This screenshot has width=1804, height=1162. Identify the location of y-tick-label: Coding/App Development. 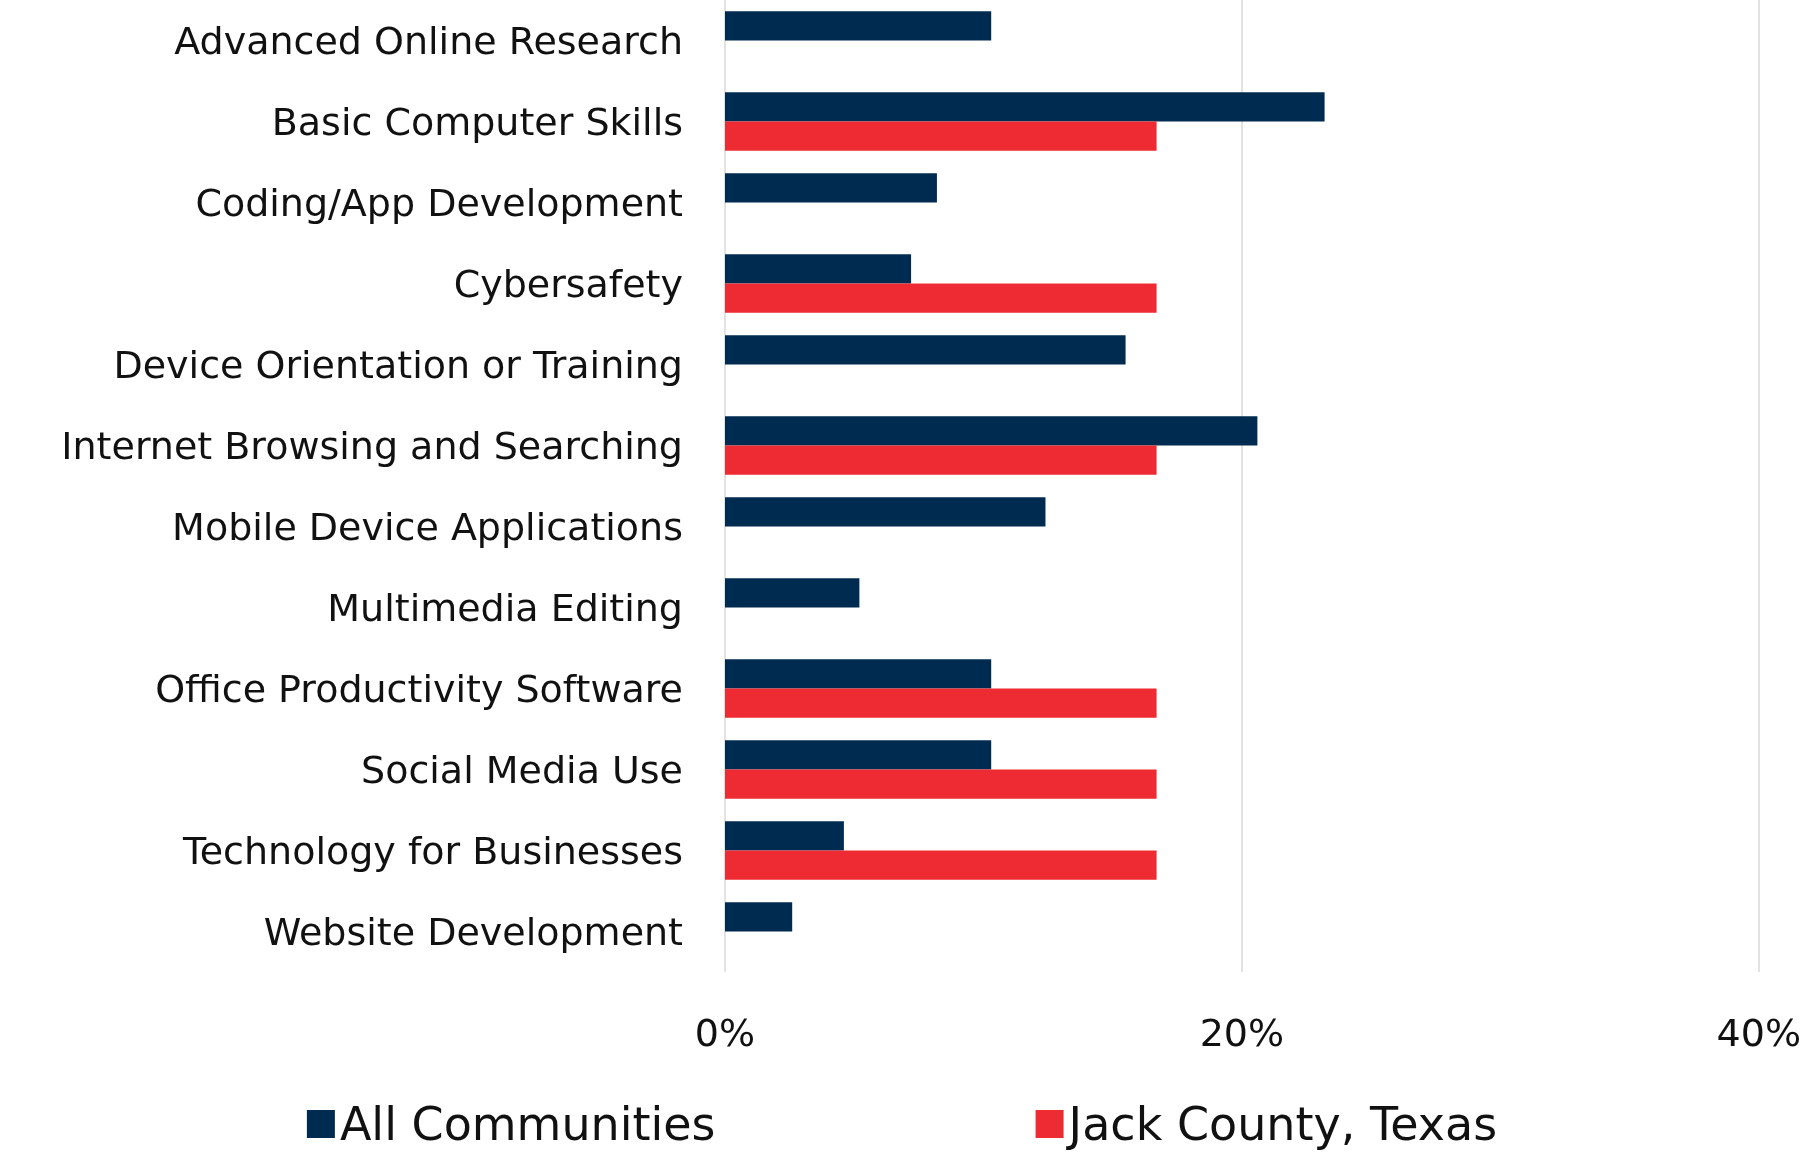
(439, 202).